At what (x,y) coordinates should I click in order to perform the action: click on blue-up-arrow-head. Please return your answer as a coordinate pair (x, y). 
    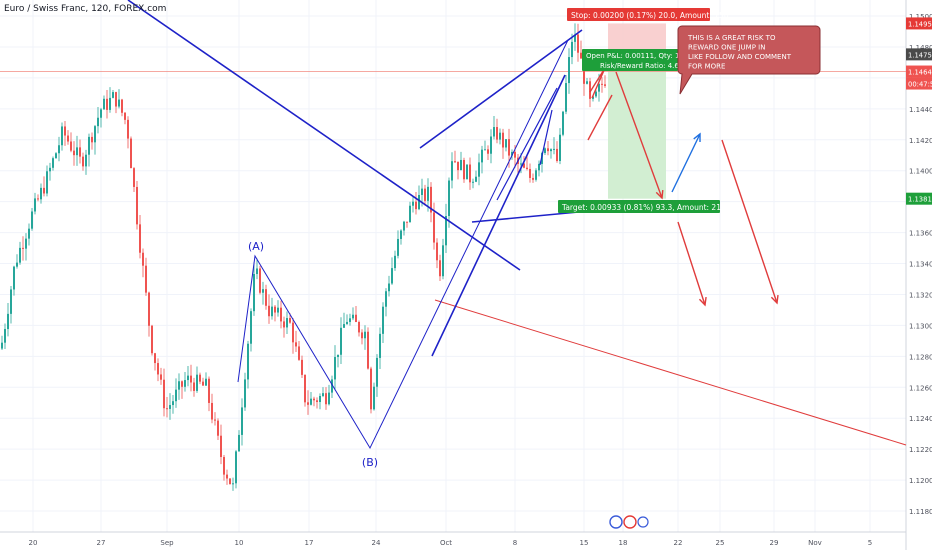
    Looking at the image, I should click on (697, 137).